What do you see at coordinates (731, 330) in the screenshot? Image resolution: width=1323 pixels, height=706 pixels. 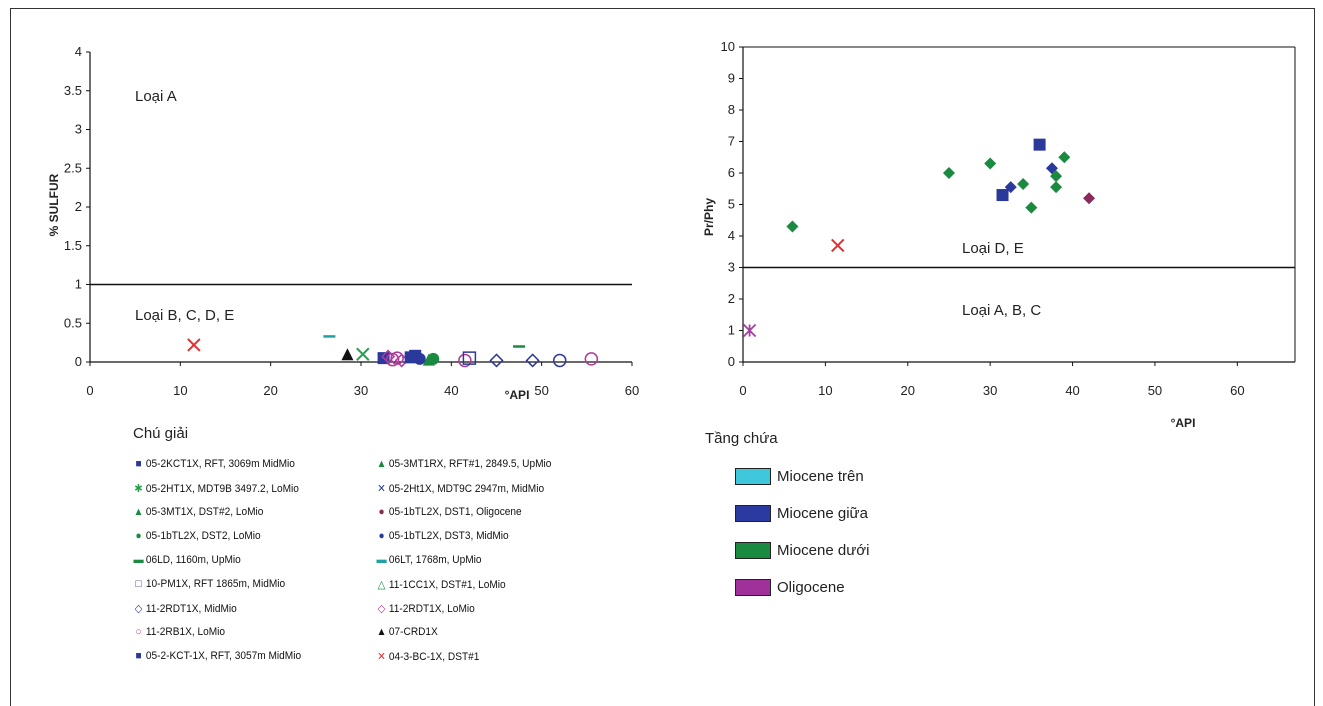 I see `y-tick-label: 1` at bounding box center [731, 330].